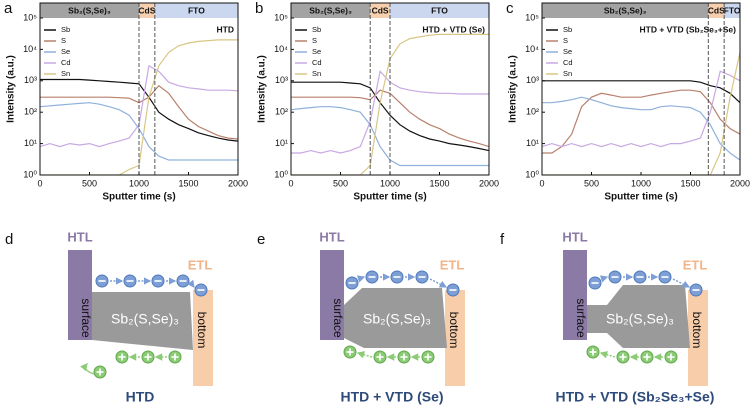  What do you see at coordinates (259, 8) in the screenshot?
I see `panel-label: b` at bounding box center [259, 8].